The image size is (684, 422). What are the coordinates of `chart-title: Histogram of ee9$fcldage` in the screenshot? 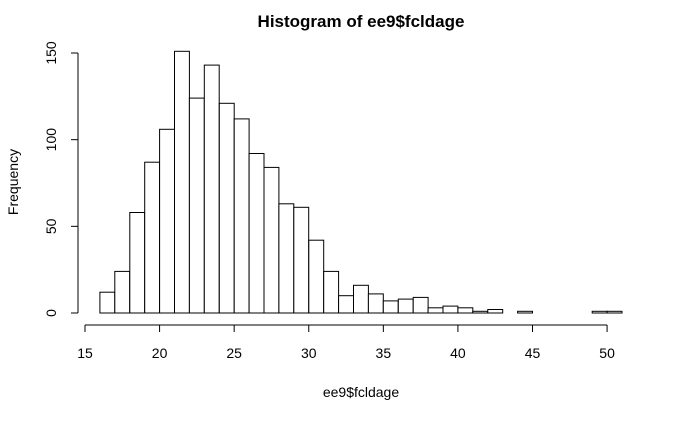 It's located at (361, 21).